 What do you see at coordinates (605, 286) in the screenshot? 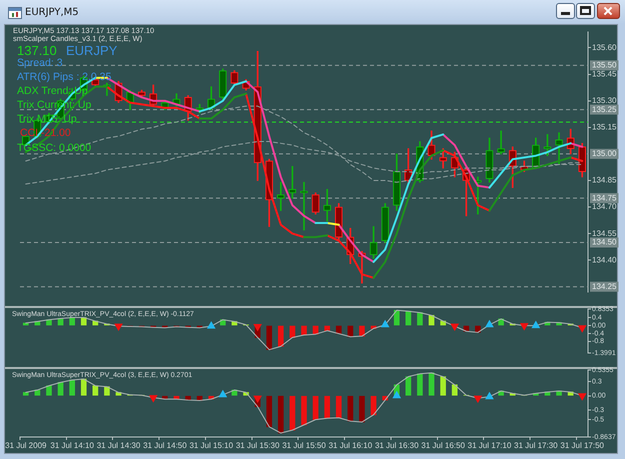
I see `ref-line-label: 134.25` at bounding box center [605, 286].